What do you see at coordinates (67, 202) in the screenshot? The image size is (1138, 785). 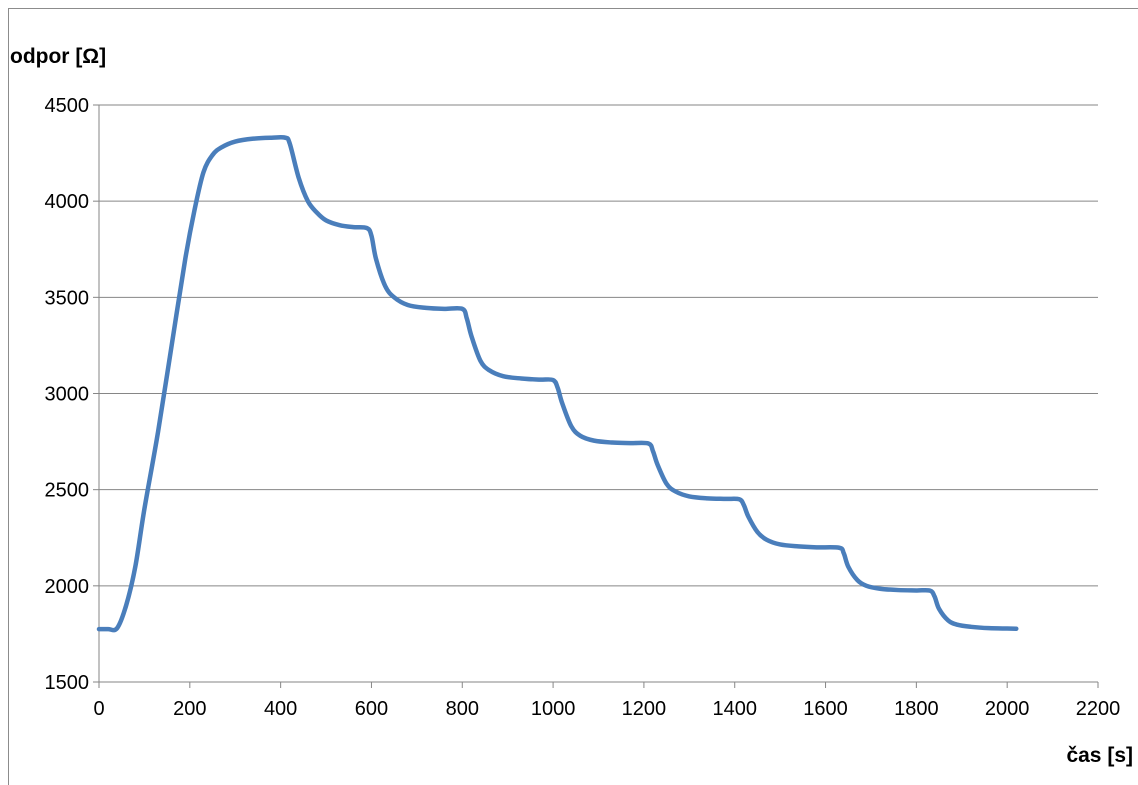 I see `y-tick-label: 4000` at bounding box center [67, 202].